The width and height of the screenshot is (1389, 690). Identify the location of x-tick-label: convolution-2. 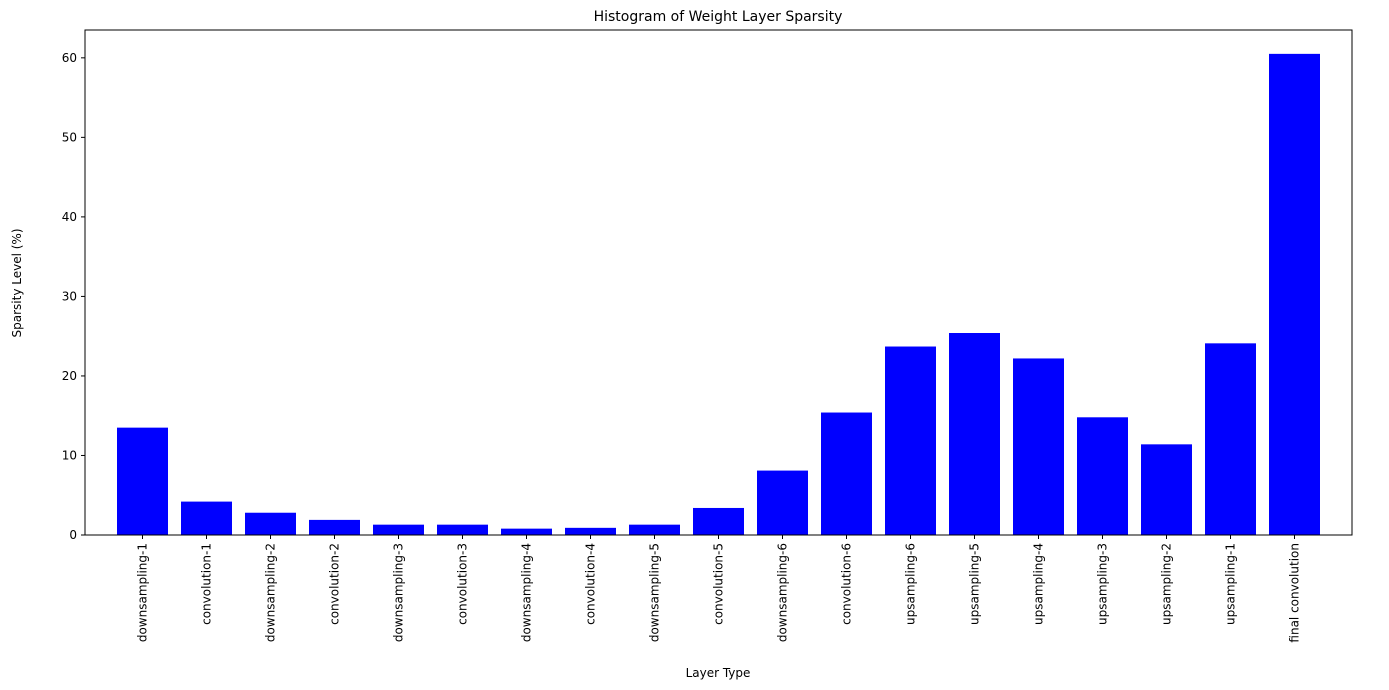
(335, 584).